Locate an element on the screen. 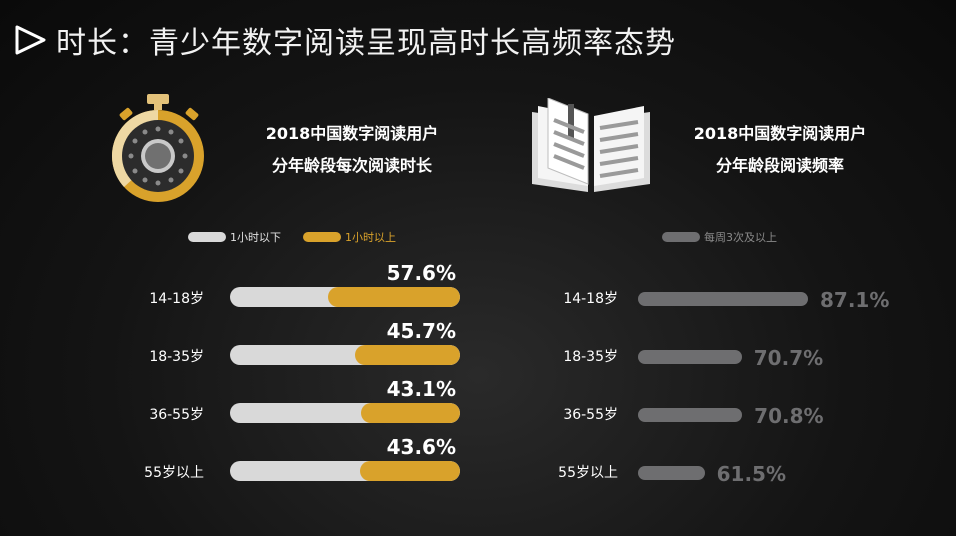 The height and width of the screenshot is (536, 956). left-legend: 1小时以下 1小时以上 is located at coordinates (303, 237).